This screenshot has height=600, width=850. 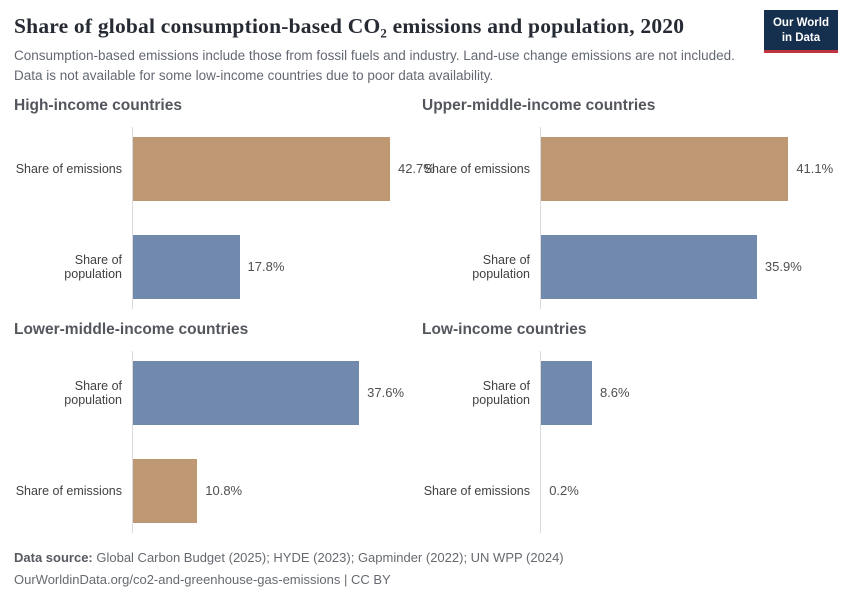 What do you see at coordinates (685, 490) in the screenshot?
I see `bar-track: 0.2%` at bounding box center [685, 490].